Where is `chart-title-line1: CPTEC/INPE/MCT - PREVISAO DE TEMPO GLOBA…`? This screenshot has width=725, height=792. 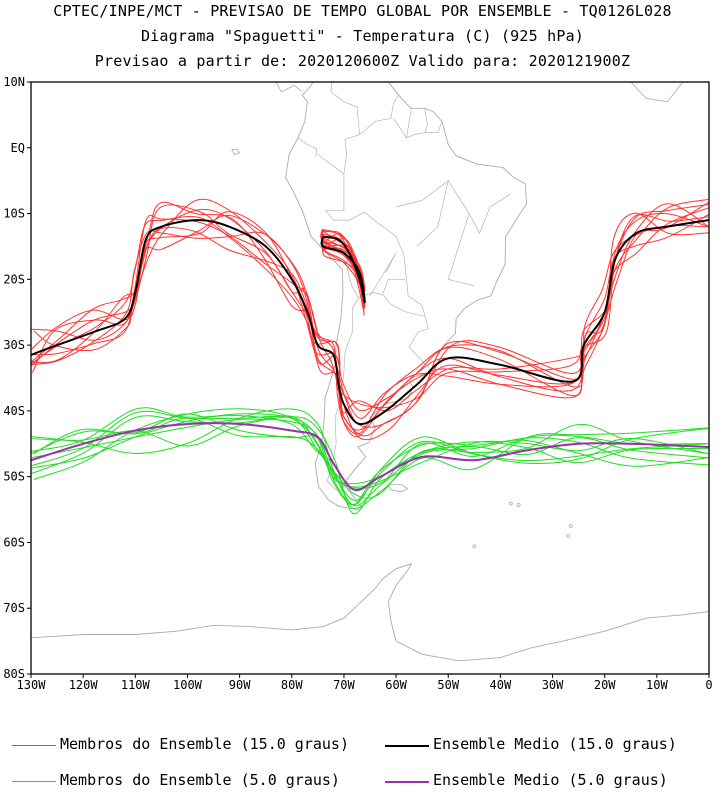
chart-title-line1: CPTEC/INPE/MCT - PREVISAO DE TEMPO GLOBA… is located at coordinates (362, 11).